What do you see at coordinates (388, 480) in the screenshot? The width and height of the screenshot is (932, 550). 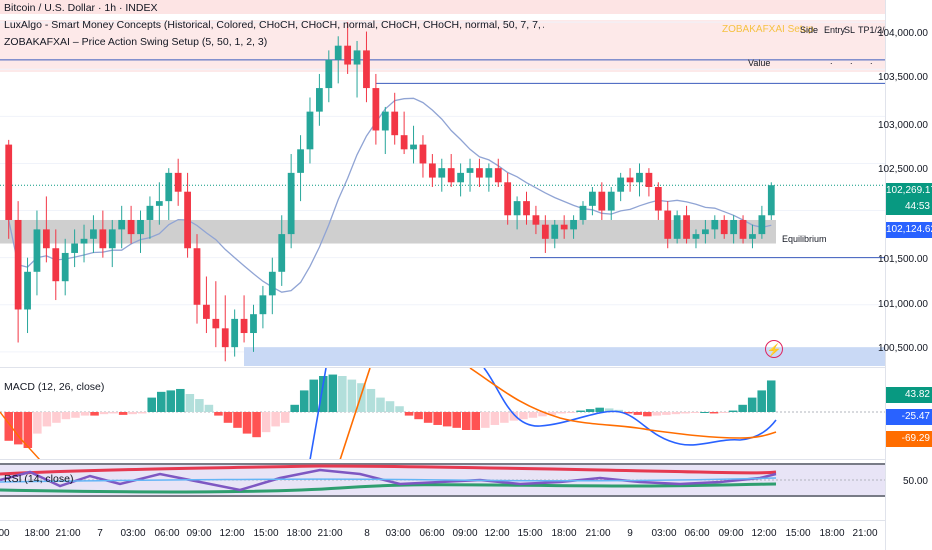 I see `rsi-ma-line` at bounding box center [388, 480].